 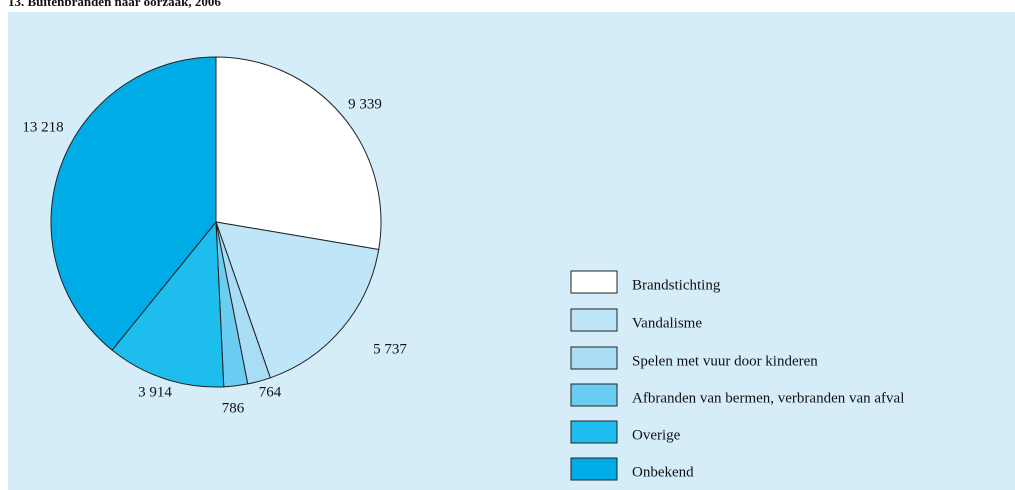 I want to click on chart-title: 13. Buitenbranden naar oorzaak, 2006, so click(x=114, y=4).